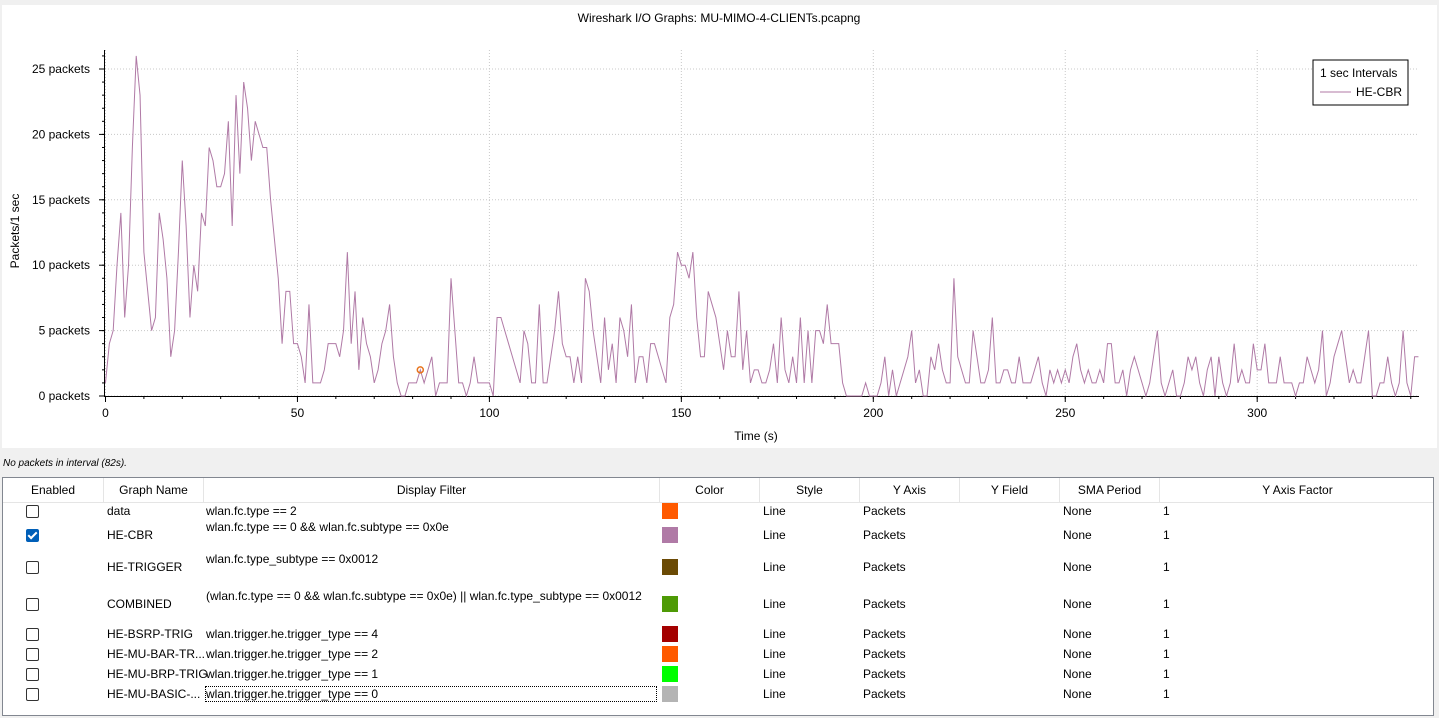 The width and height of the screenshot is (1439, 718). I want to click on y-tick-label: 15 packets, so click(61, 200).